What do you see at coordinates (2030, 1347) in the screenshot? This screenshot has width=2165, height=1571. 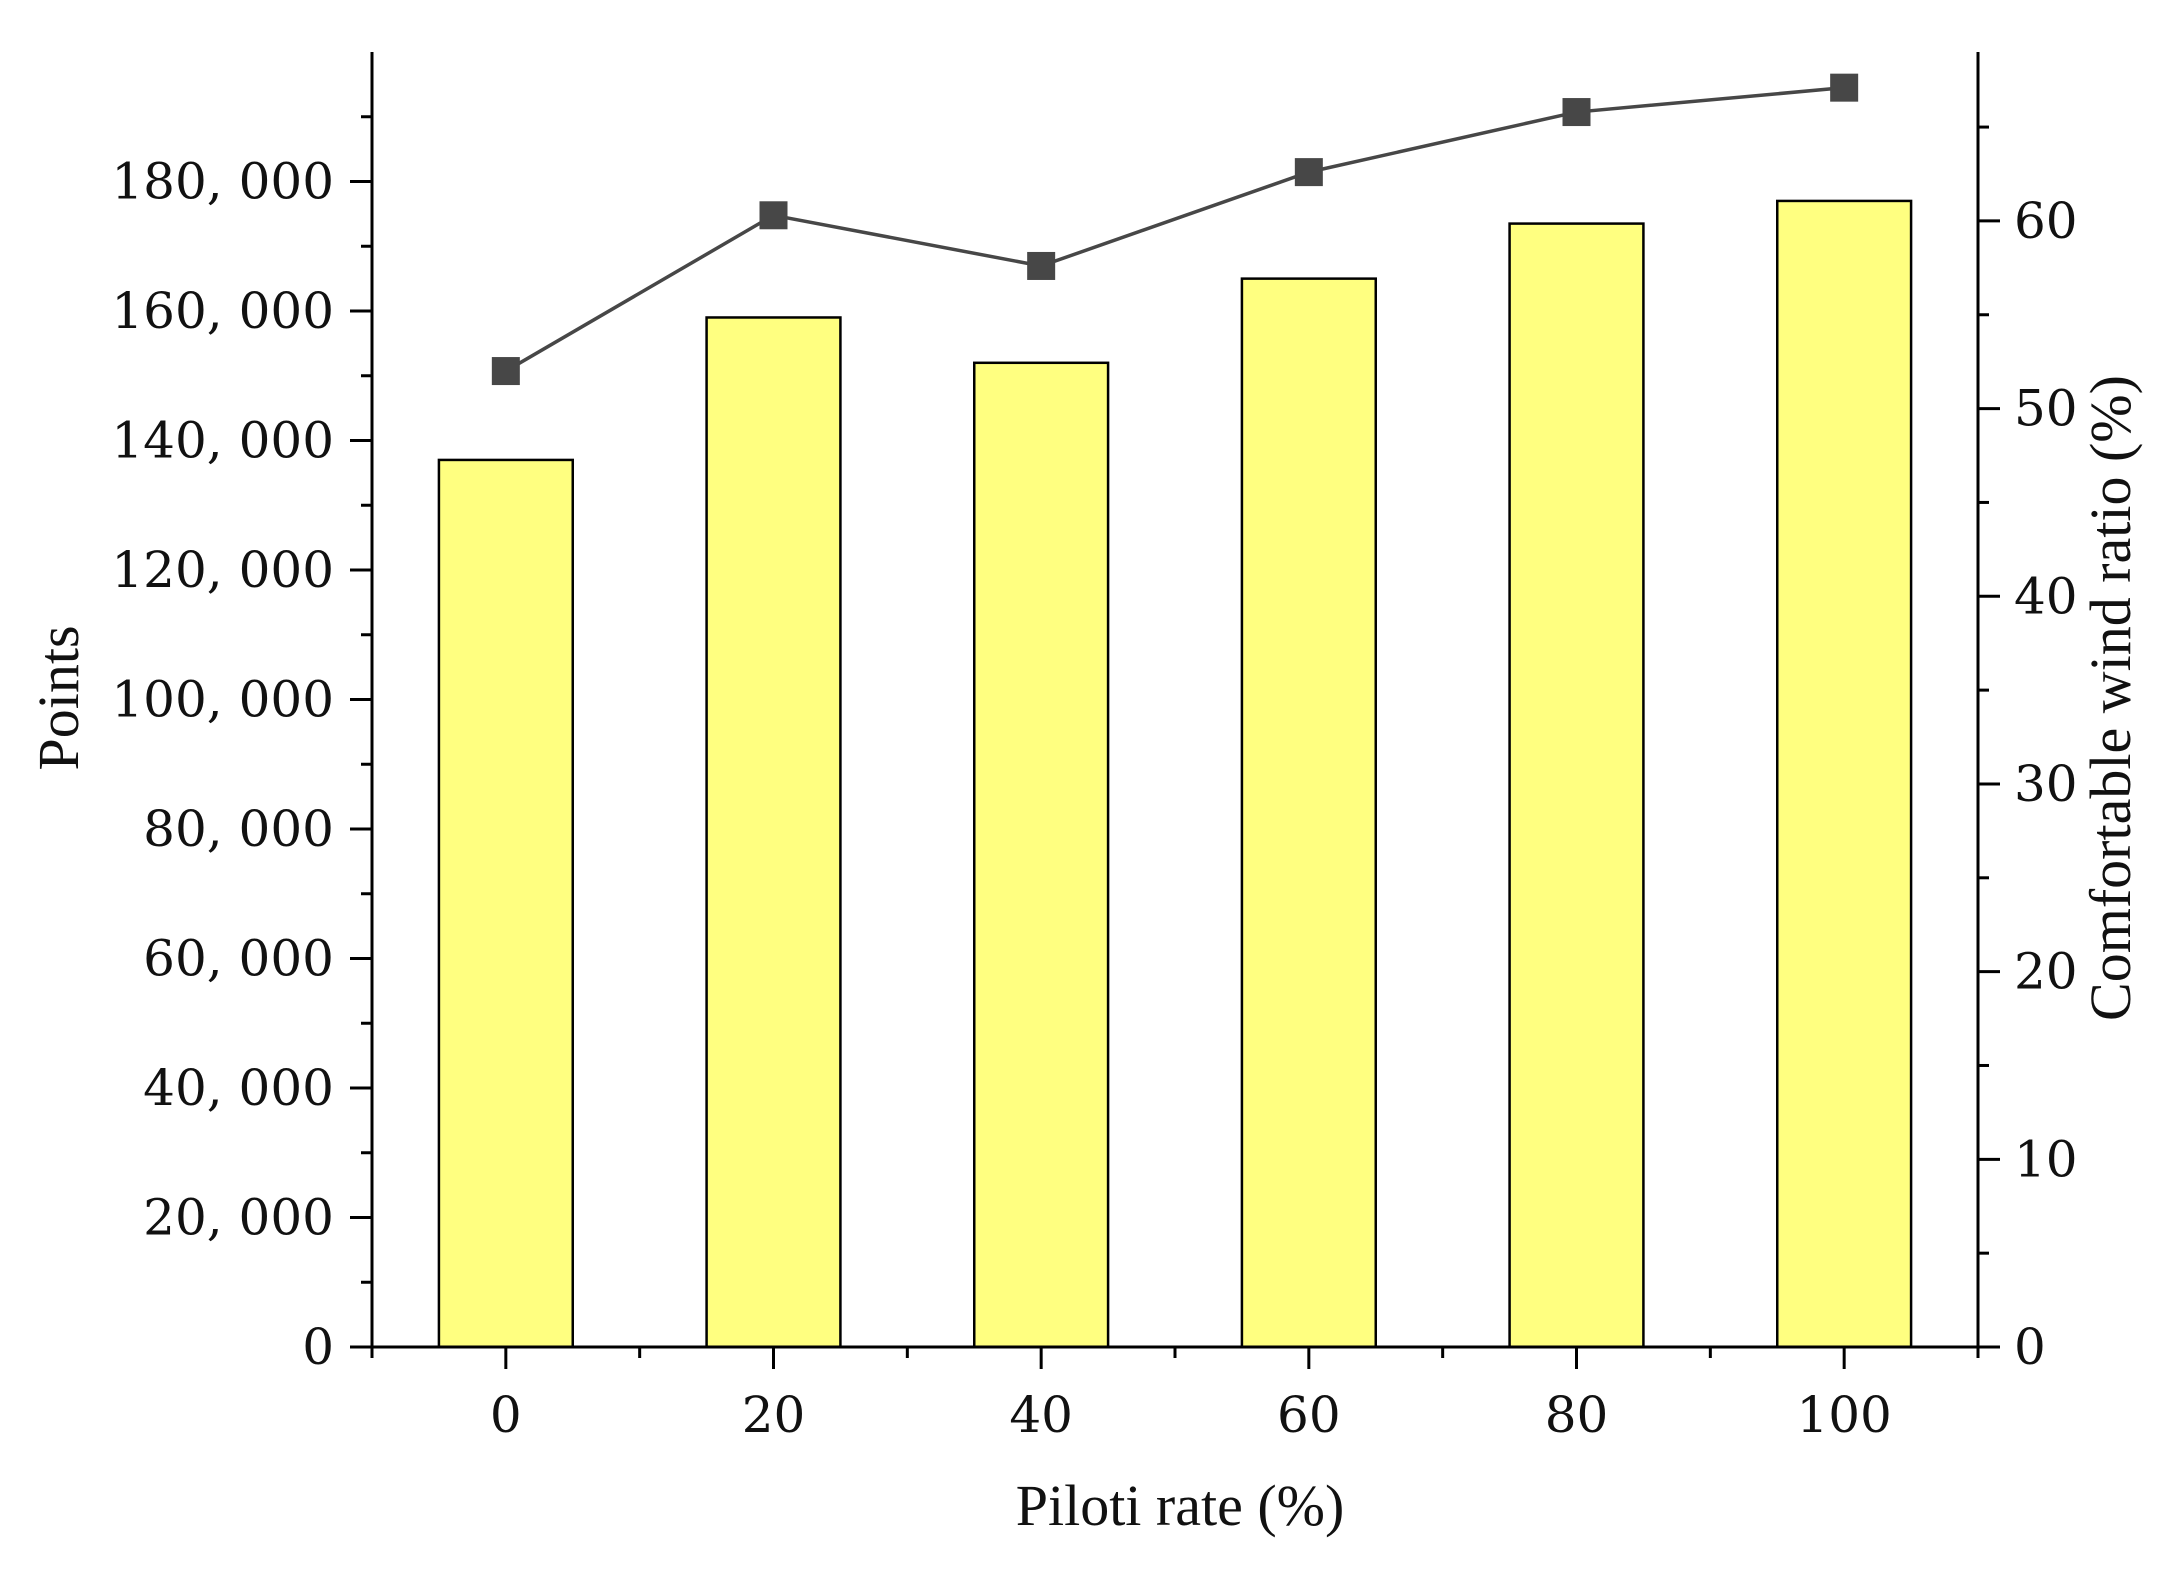 I see `y2-tick-label: 0` at bounding box center [2030, 1347].